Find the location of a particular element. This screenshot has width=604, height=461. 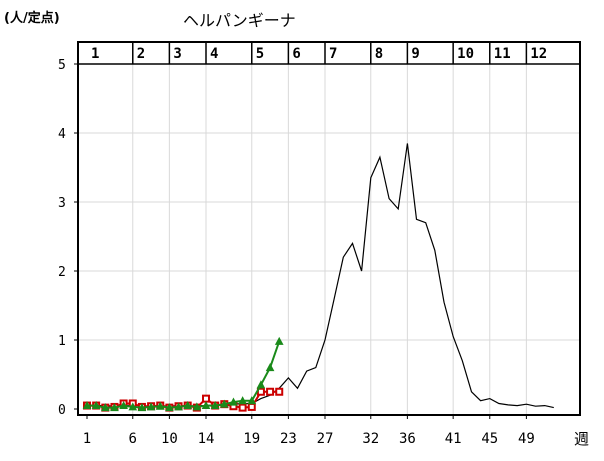

month-label: 12 is located at coordinates (538, 54).